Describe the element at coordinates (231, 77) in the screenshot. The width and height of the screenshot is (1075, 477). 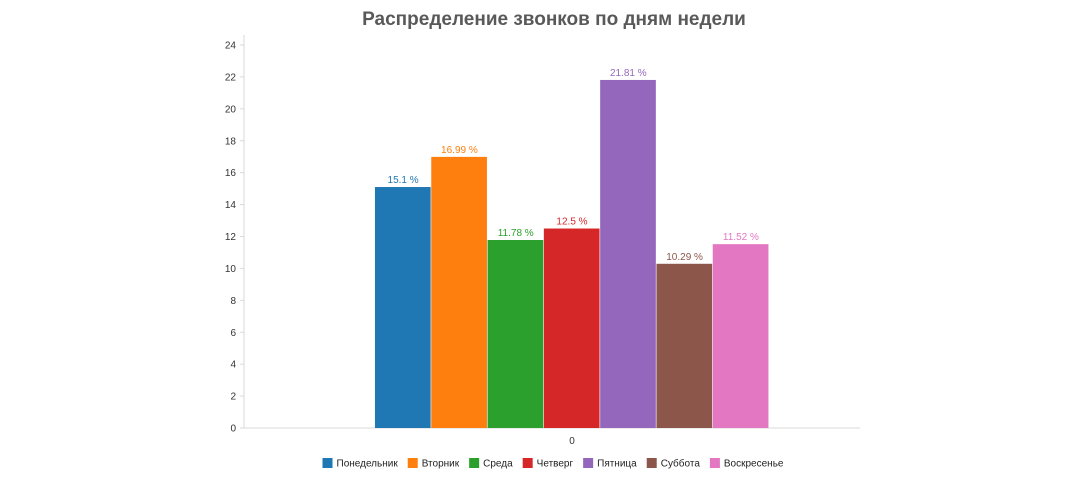
I see `y-tick-label: 22` at that location.